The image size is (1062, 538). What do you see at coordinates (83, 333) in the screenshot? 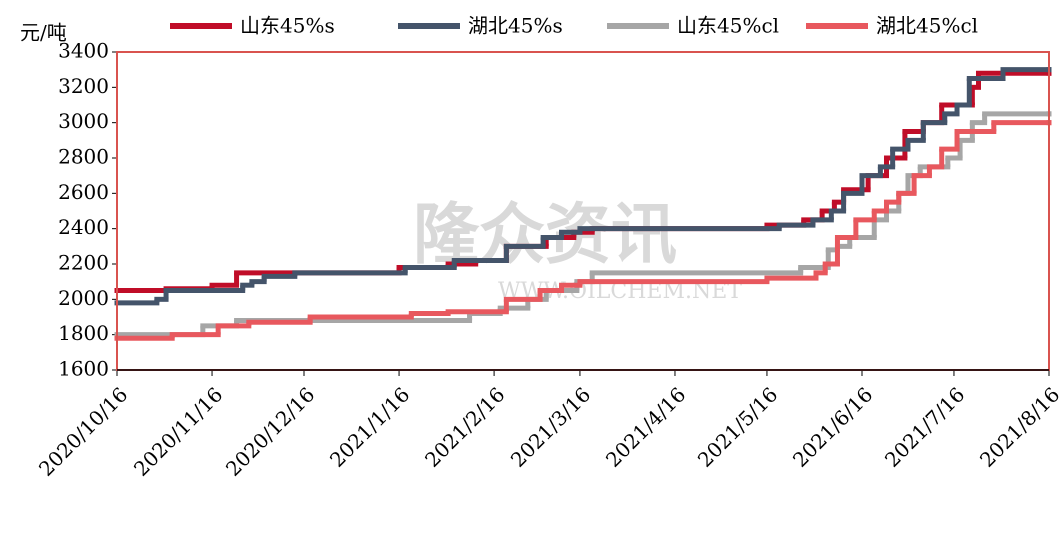
I see `y-tick-label: 1800` at bounding box center [83, 333].